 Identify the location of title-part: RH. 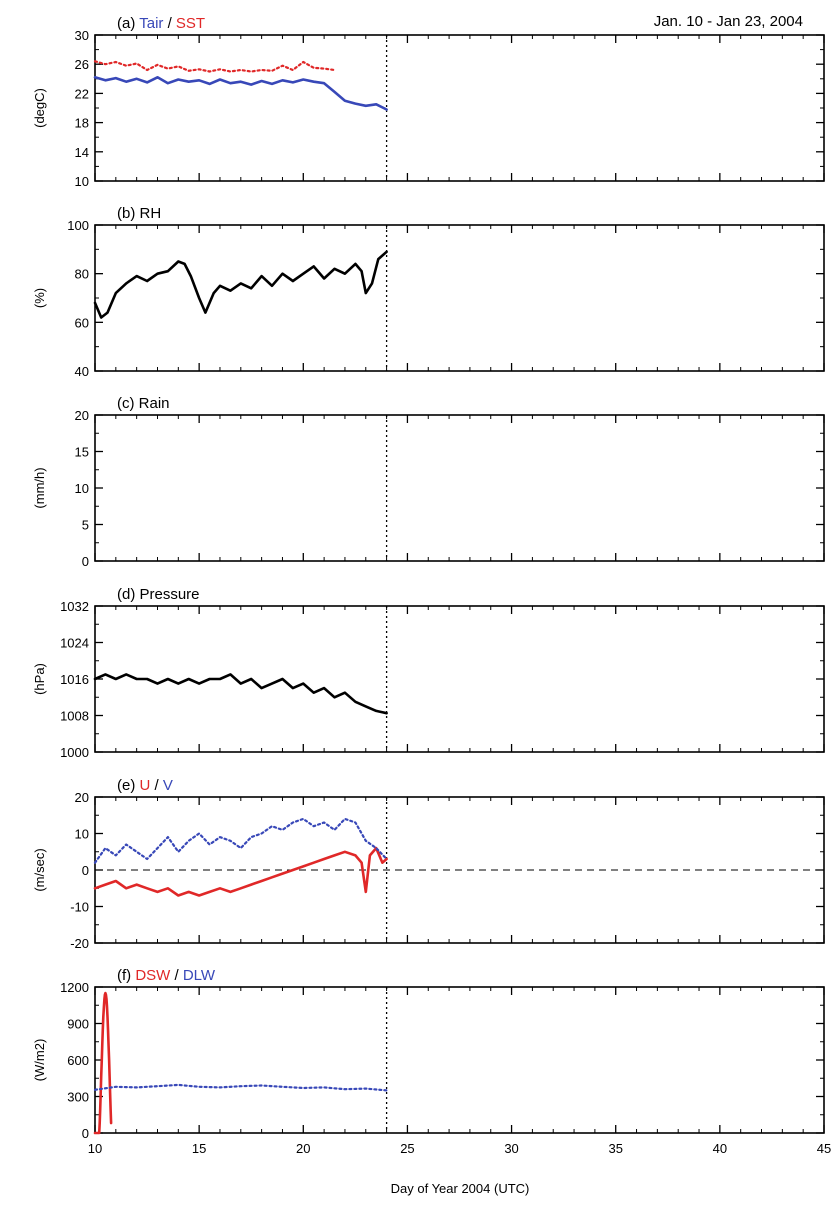
(151, 213).